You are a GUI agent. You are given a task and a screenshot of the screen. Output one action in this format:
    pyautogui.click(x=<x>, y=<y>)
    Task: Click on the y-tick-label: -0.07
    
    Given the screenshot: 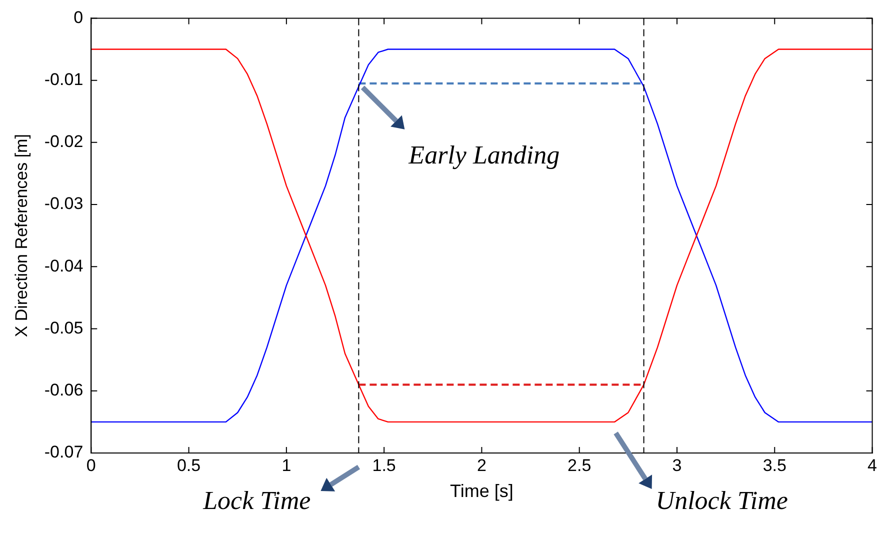 What is the action you would take?
    pyautogui.click(x=64, y=452)
    